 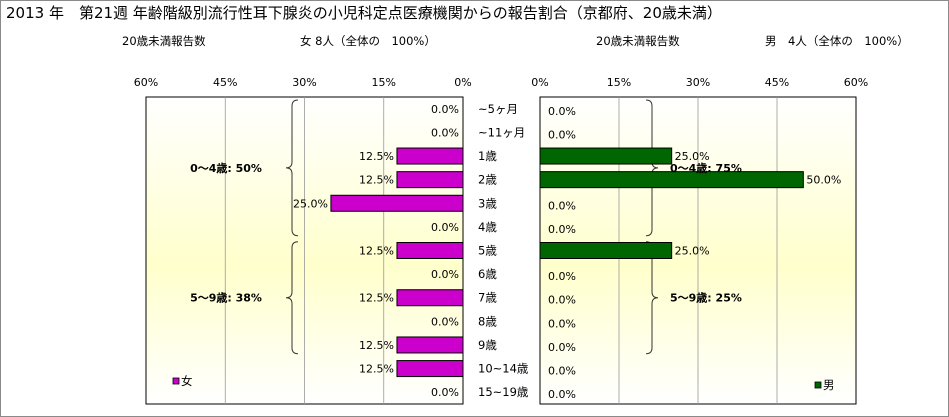 What do you see at coordinates (164, 41) in the screenshot?
I see `female-count-label: 20歳未満報告数` at bounding box center [164, 41].